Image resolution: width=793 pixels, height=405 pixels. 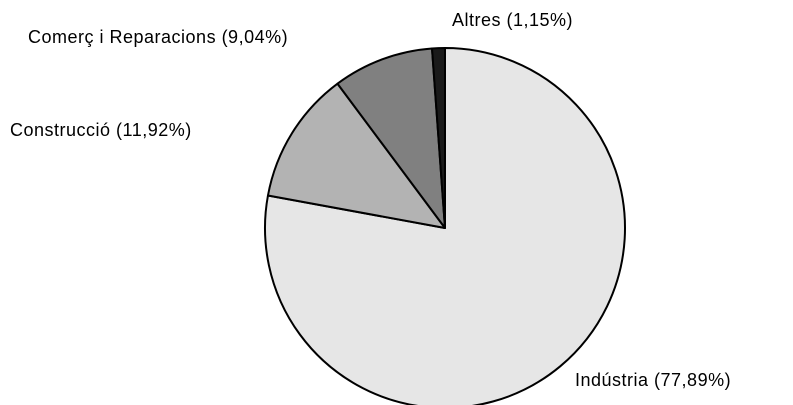 I want to click on slice-label: Indústria (77,89%), so click(x=653, y=380).